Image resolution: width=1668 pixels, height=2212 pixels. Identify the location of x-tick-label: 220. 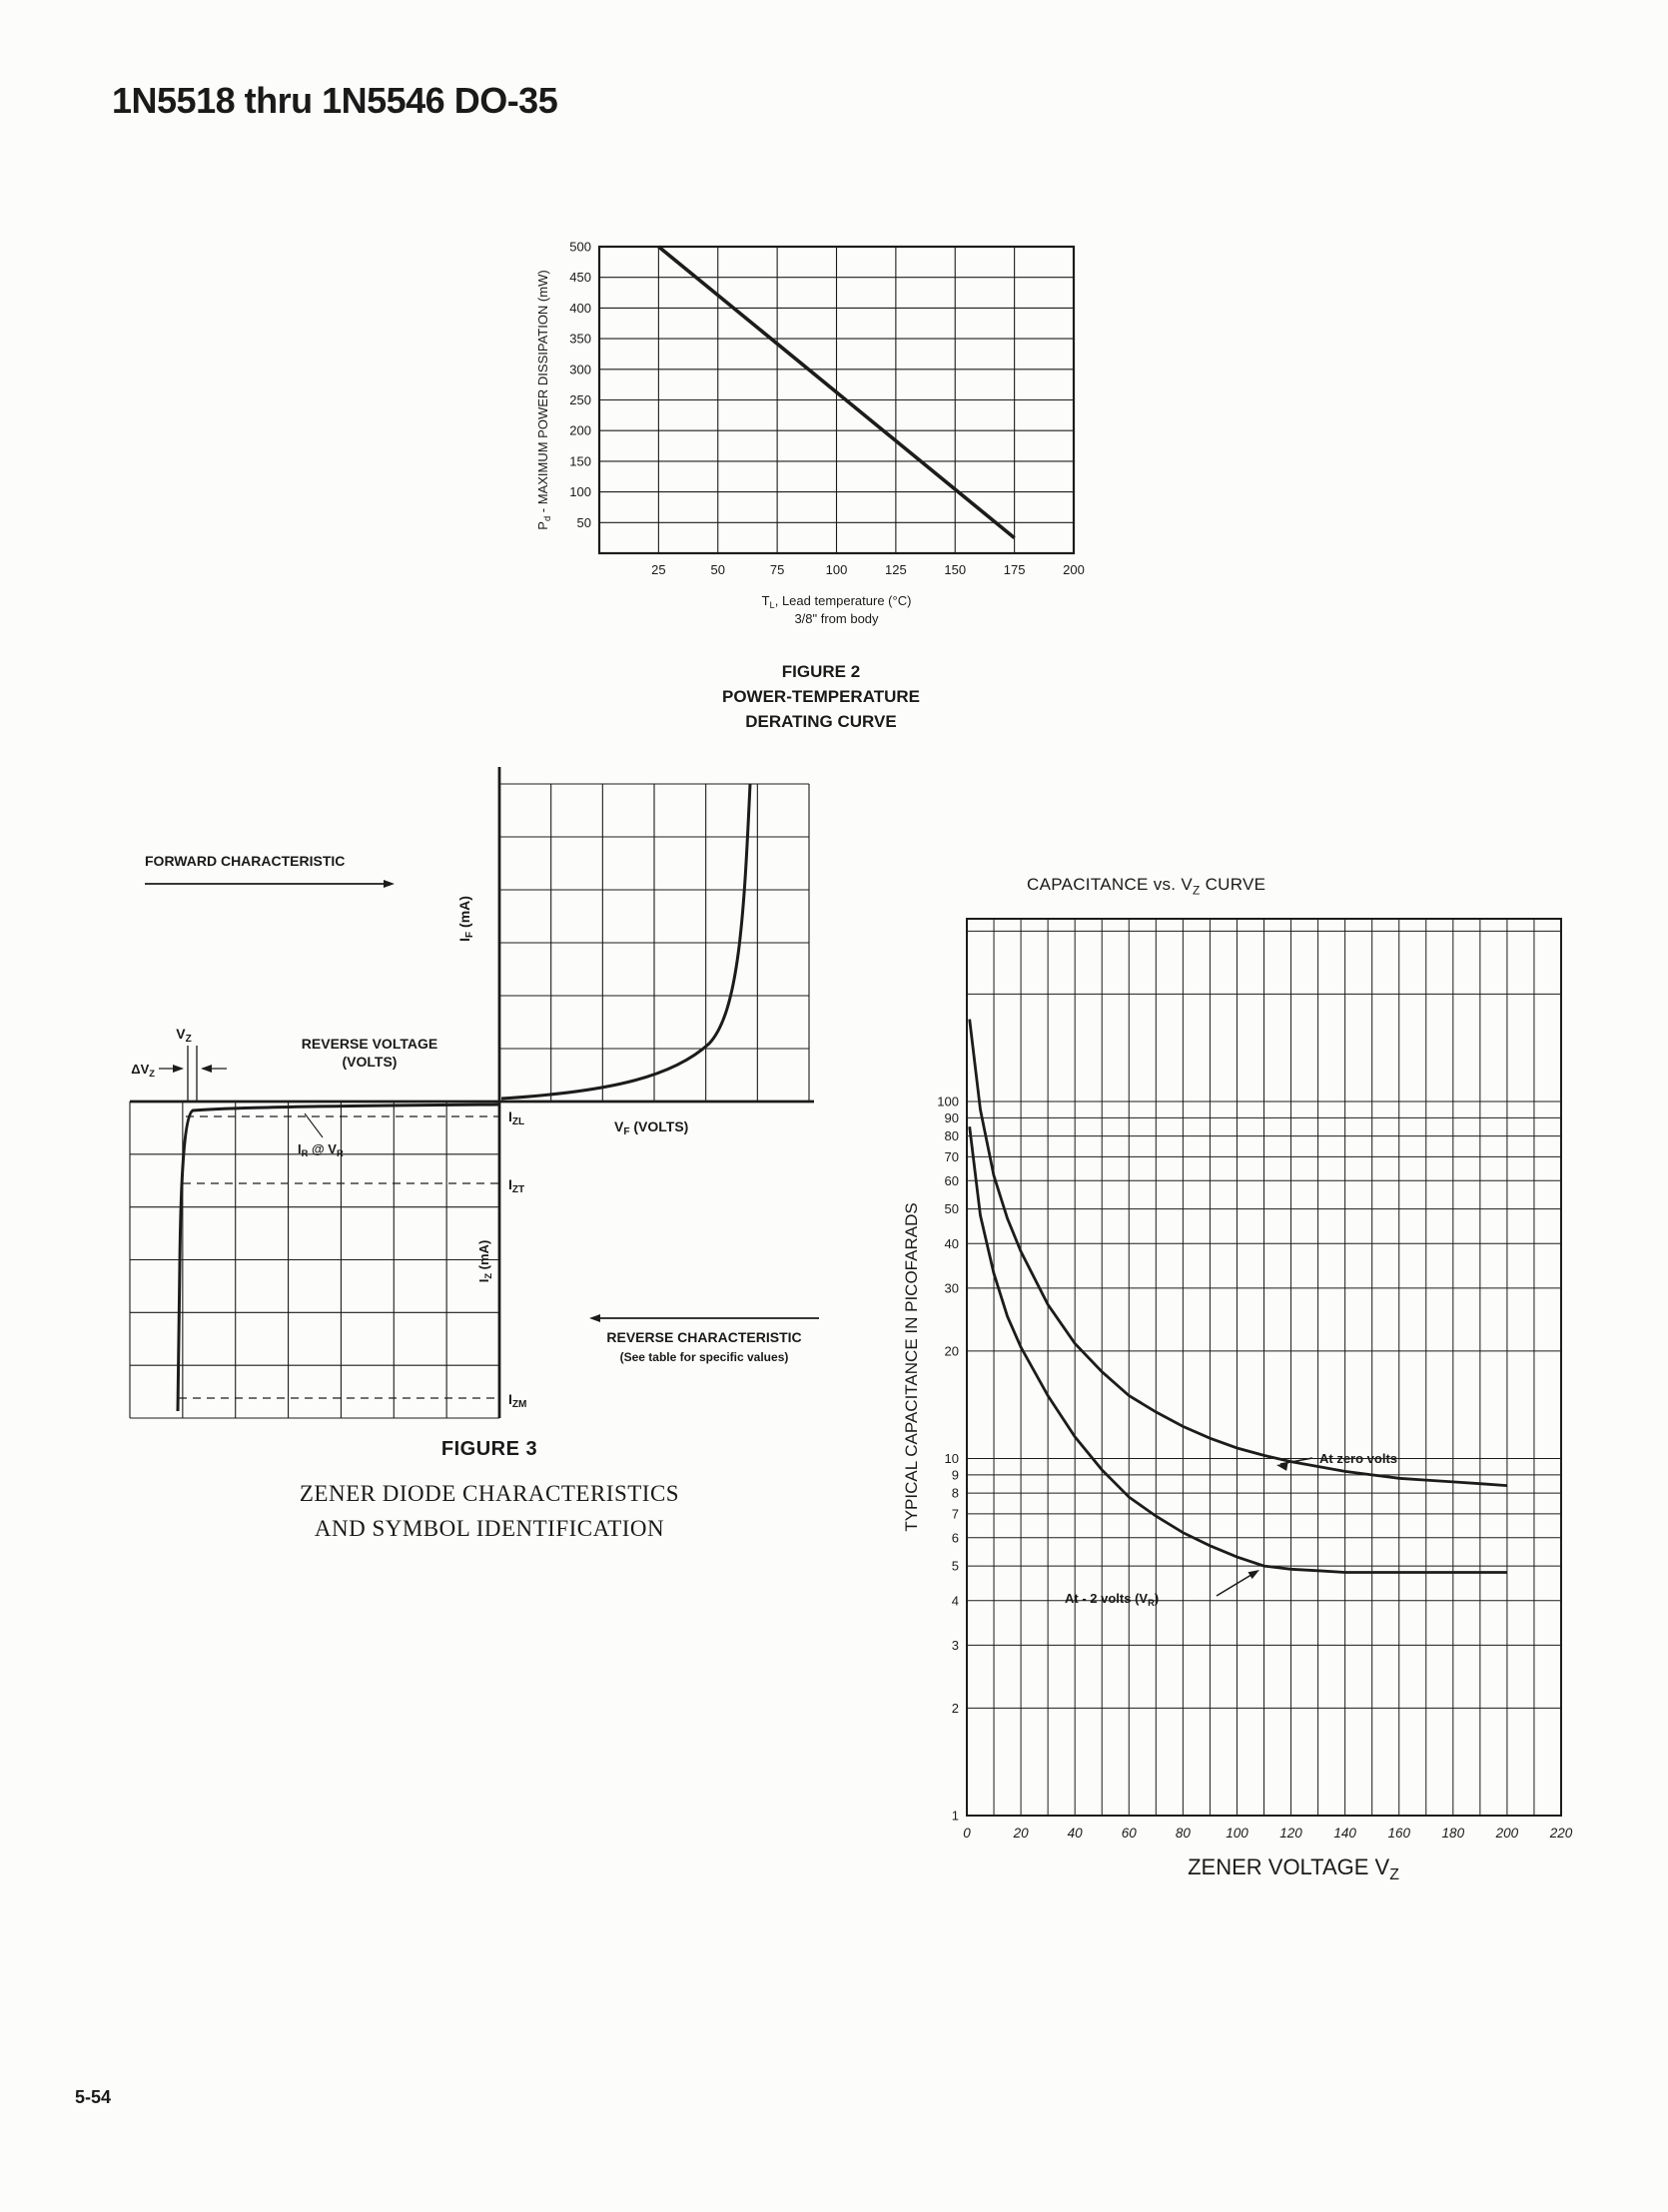
(1561, 1833).